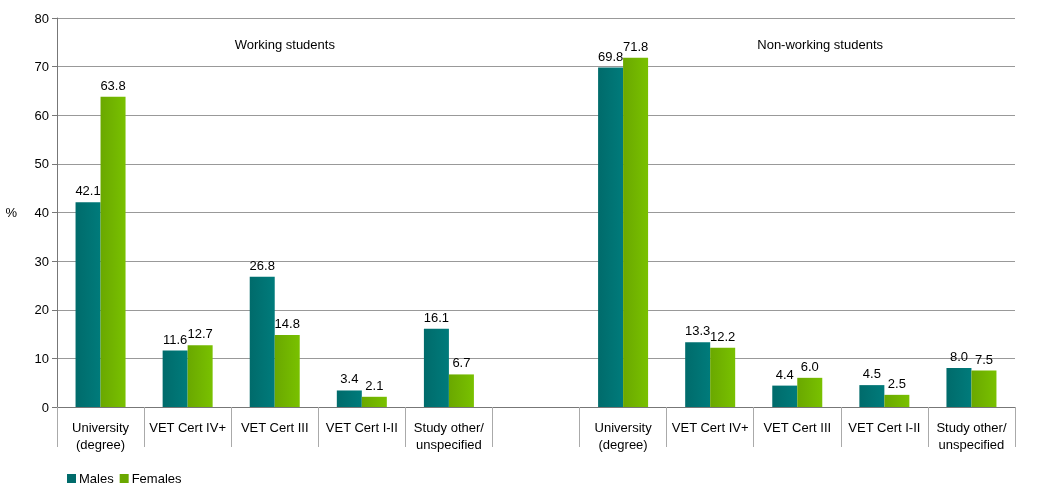 The image size is (1060, 492). I want to click on y-axis-title: %, so click(11, 212).